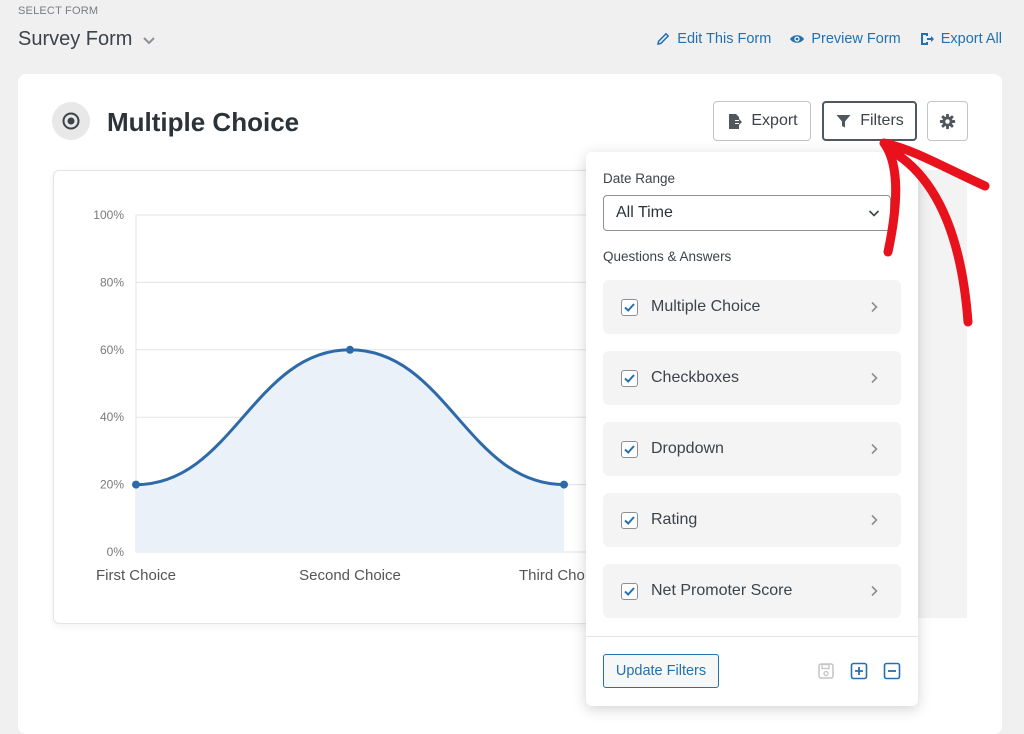 This screenshot has width=1024, height=734. What do you see at coordinates (112, 350) in the screenshot?
I see `y-tick-label: 60%` at bounding box center [112, 350].